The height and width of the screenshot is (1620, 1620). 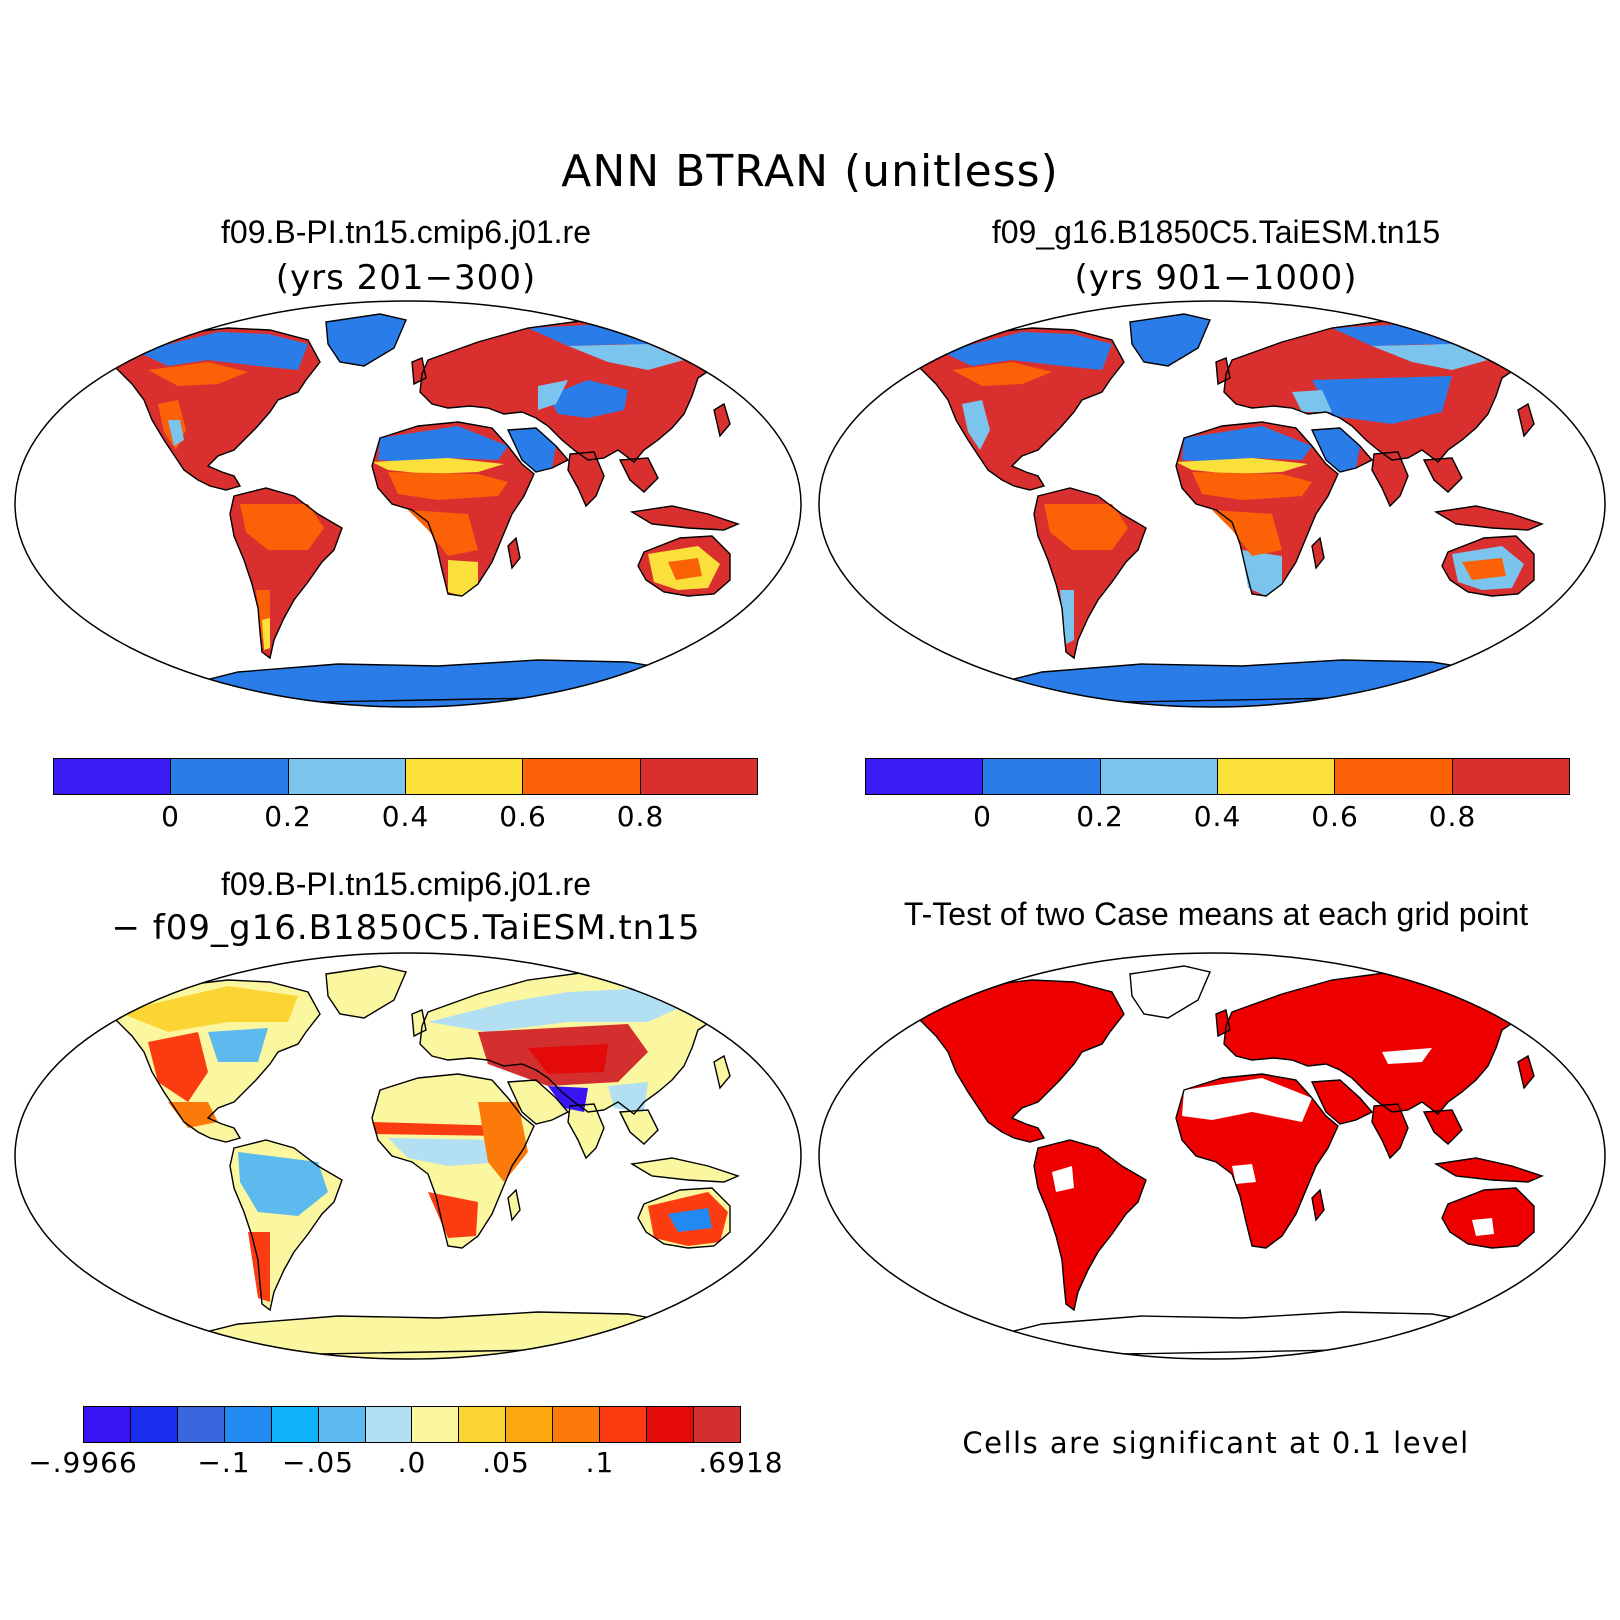 I want to click on colorbar-tick-label: −.05, so click(x=318, y=1462).